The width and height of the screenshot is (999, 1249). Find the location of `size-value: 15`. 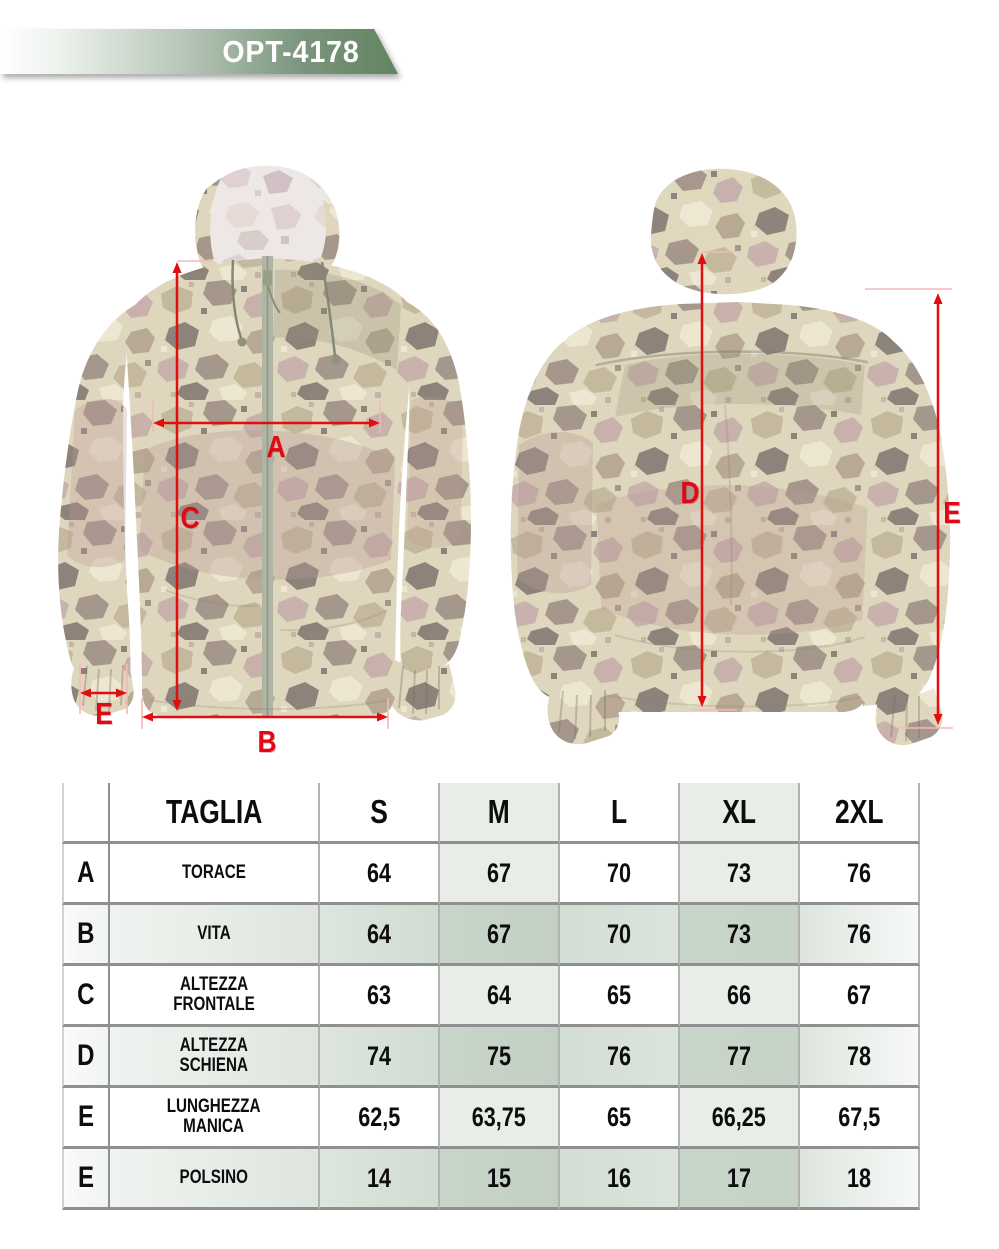

size-value: 15 is located at coordinates (500, 1179).